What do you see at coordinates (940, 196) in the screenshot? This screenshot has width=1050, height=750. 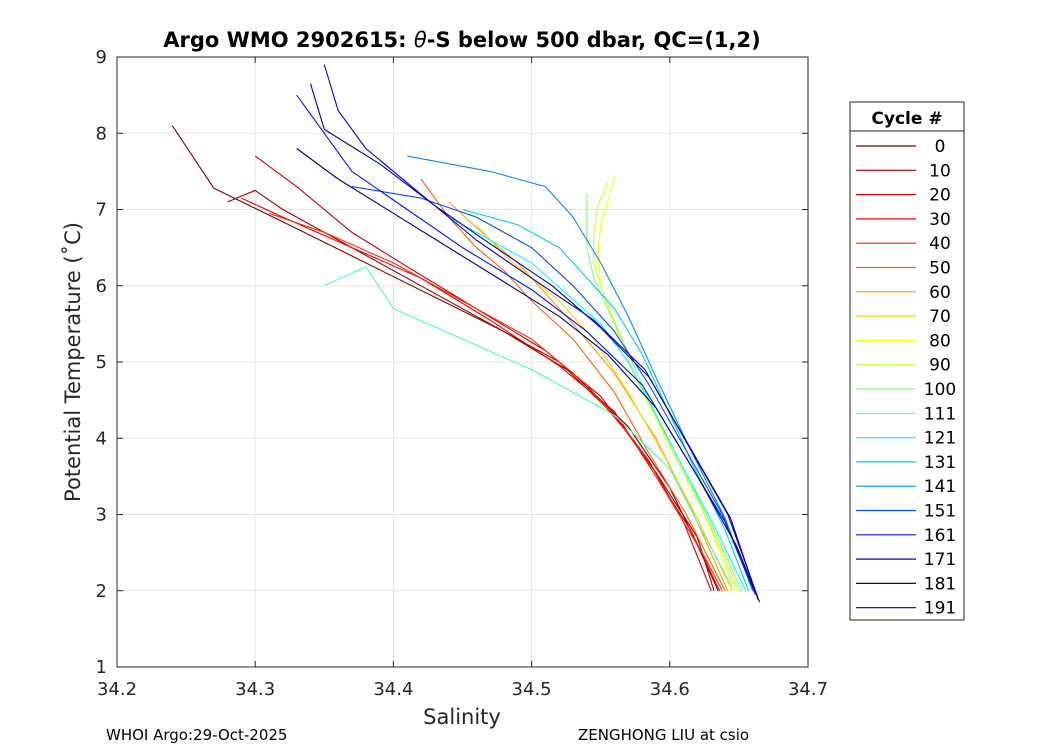 I see `legend-label: 20` at bounding box center [940, 196].